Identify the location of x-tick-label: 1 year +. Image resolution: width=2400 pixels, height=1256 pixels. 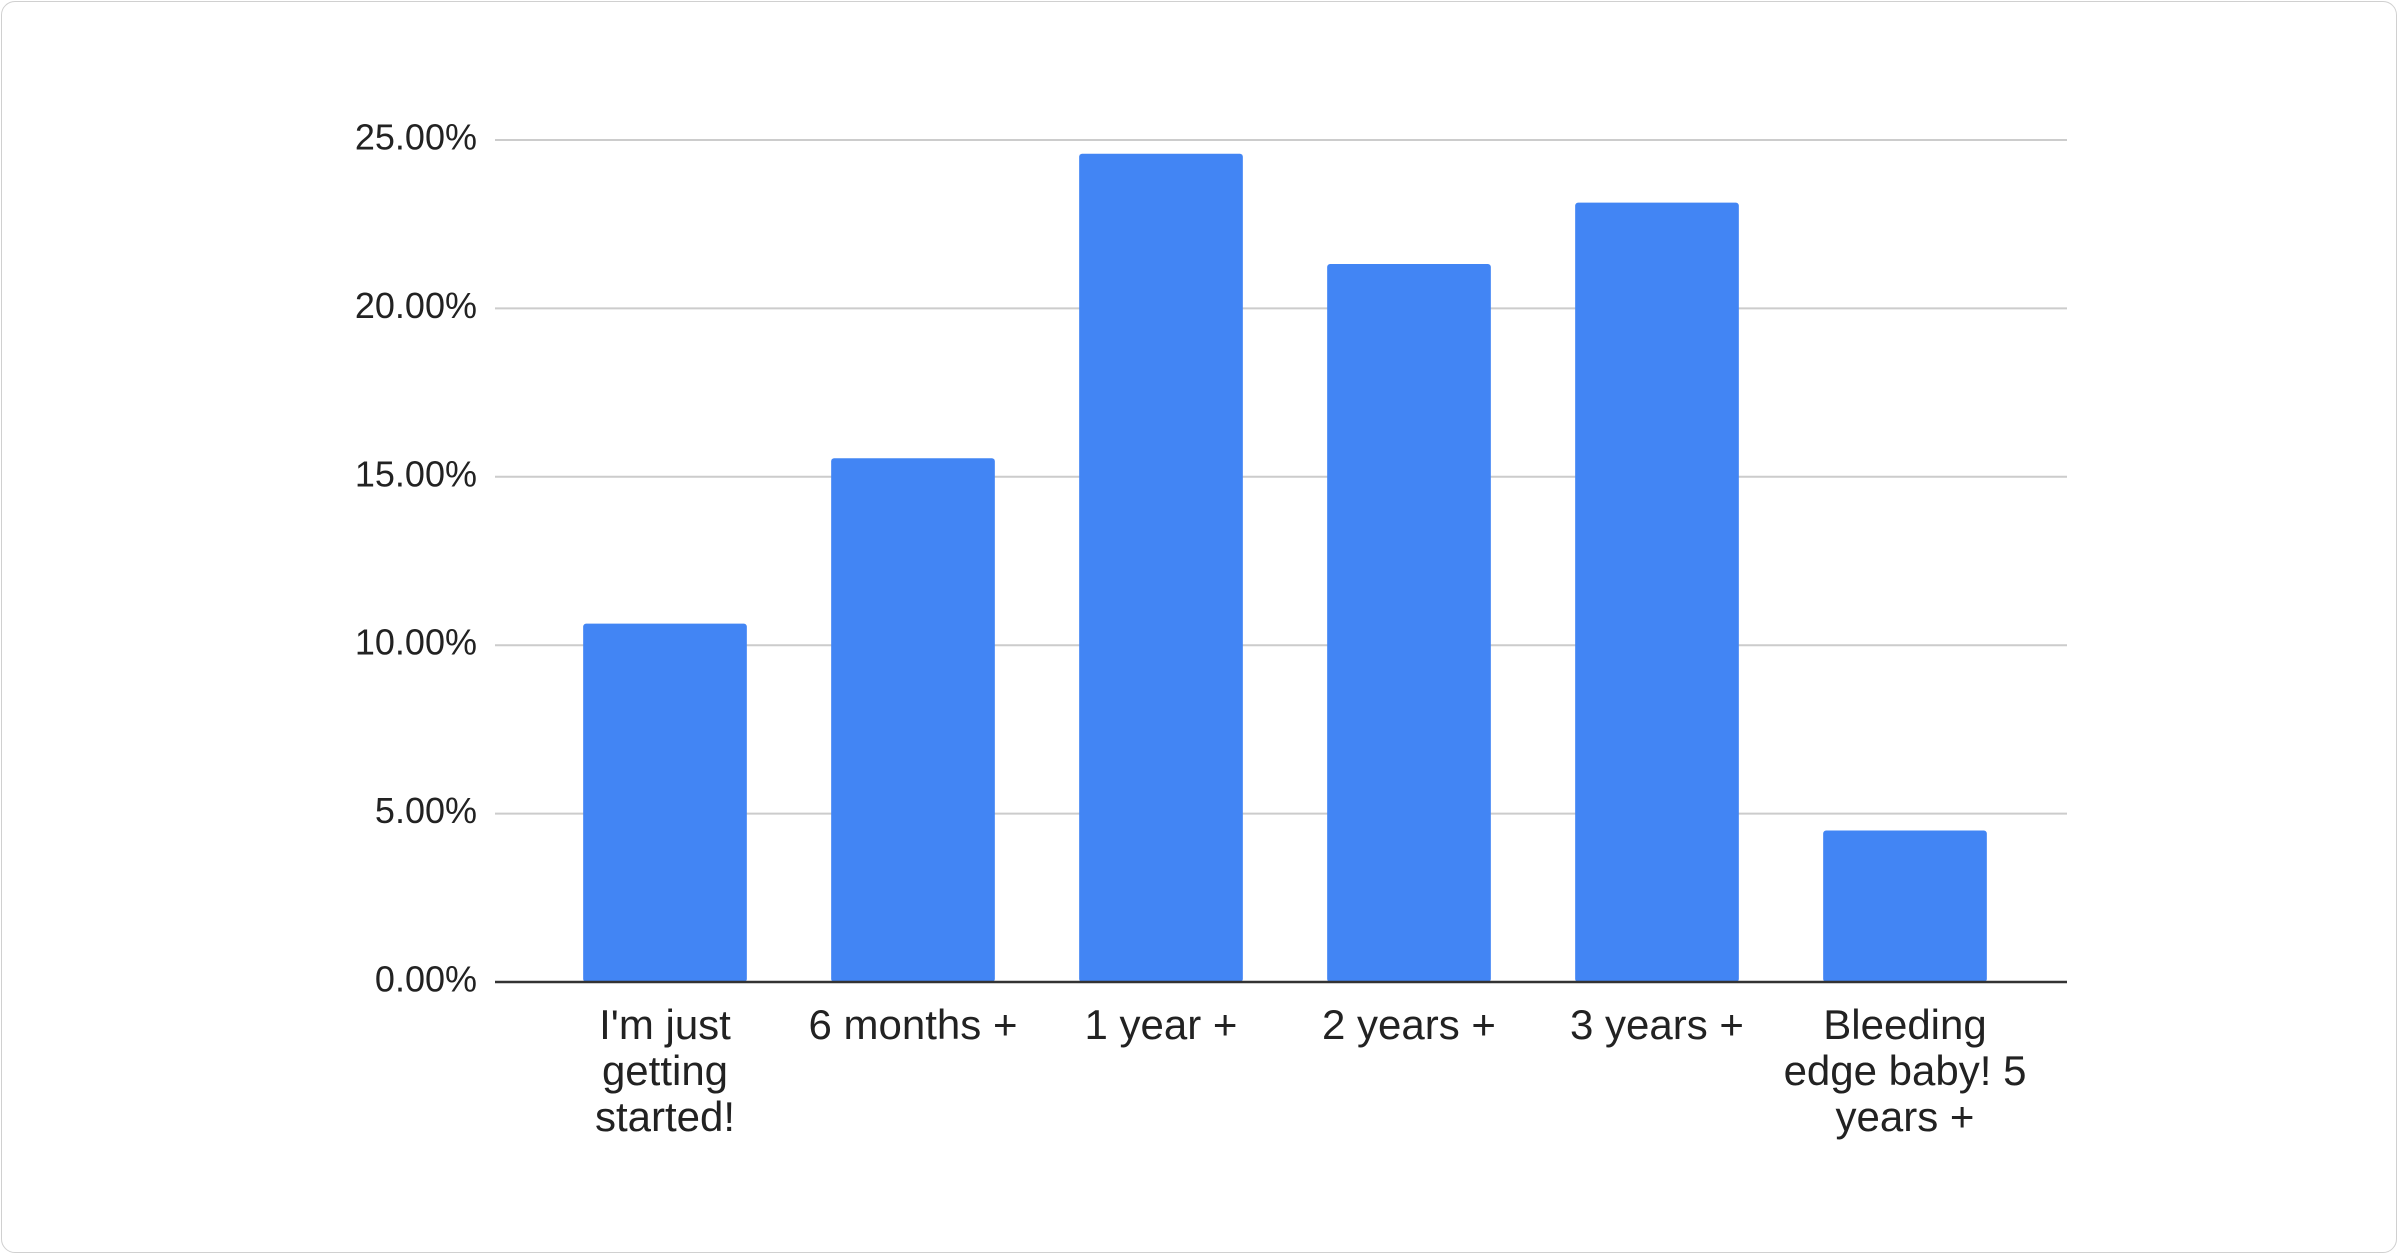
(1161, 1024).